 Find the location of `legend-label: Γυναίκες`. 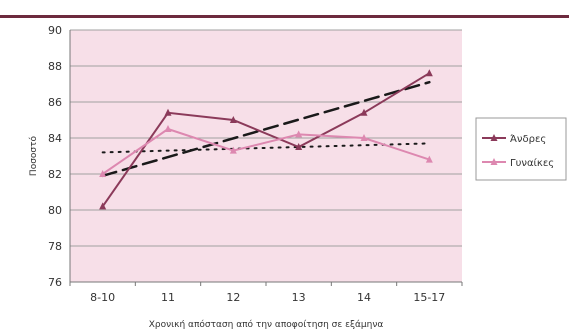

legend-label: Γυναίκες is located at coordinates (532, 163).